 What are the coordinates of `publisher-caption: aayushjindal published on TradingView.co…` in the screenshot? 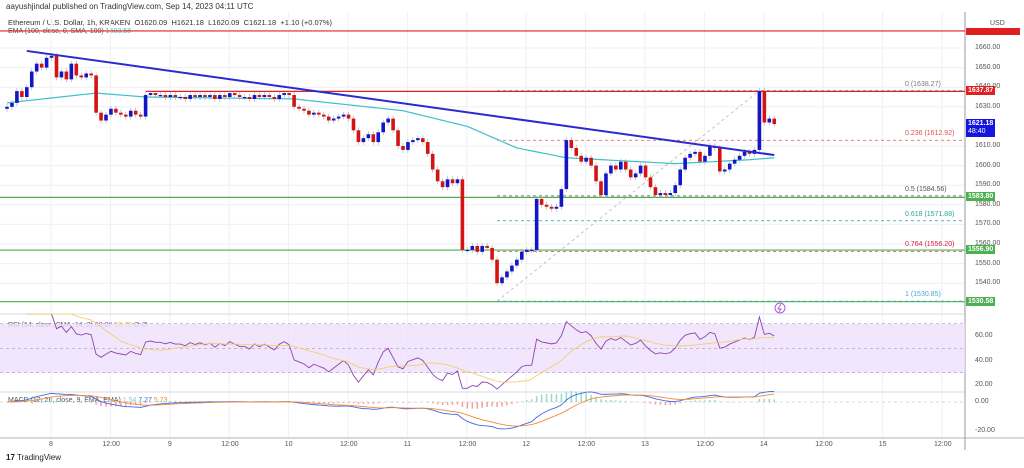 It's located at (130, 6).